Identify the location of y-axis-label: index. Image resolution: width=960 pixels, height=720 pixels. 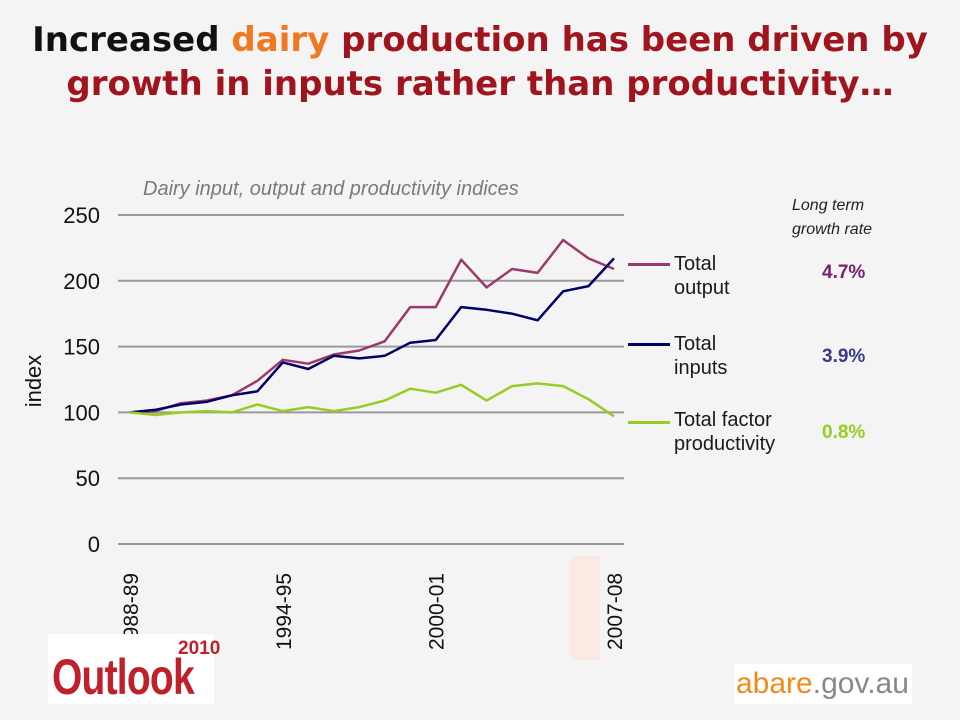
(33, 381).